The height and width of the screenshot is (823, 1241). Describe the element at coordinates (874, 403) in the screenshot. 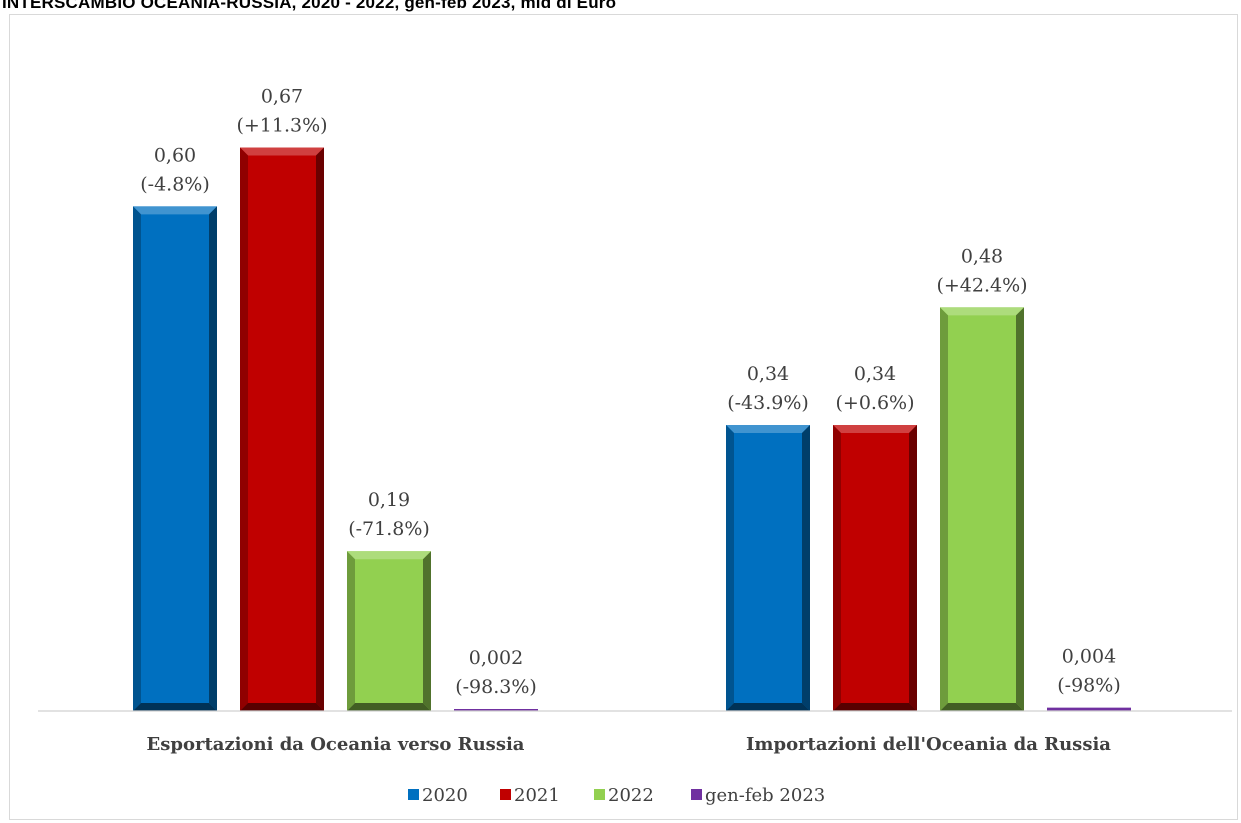

I see `data-label-change: (+0.6%)` at that location.